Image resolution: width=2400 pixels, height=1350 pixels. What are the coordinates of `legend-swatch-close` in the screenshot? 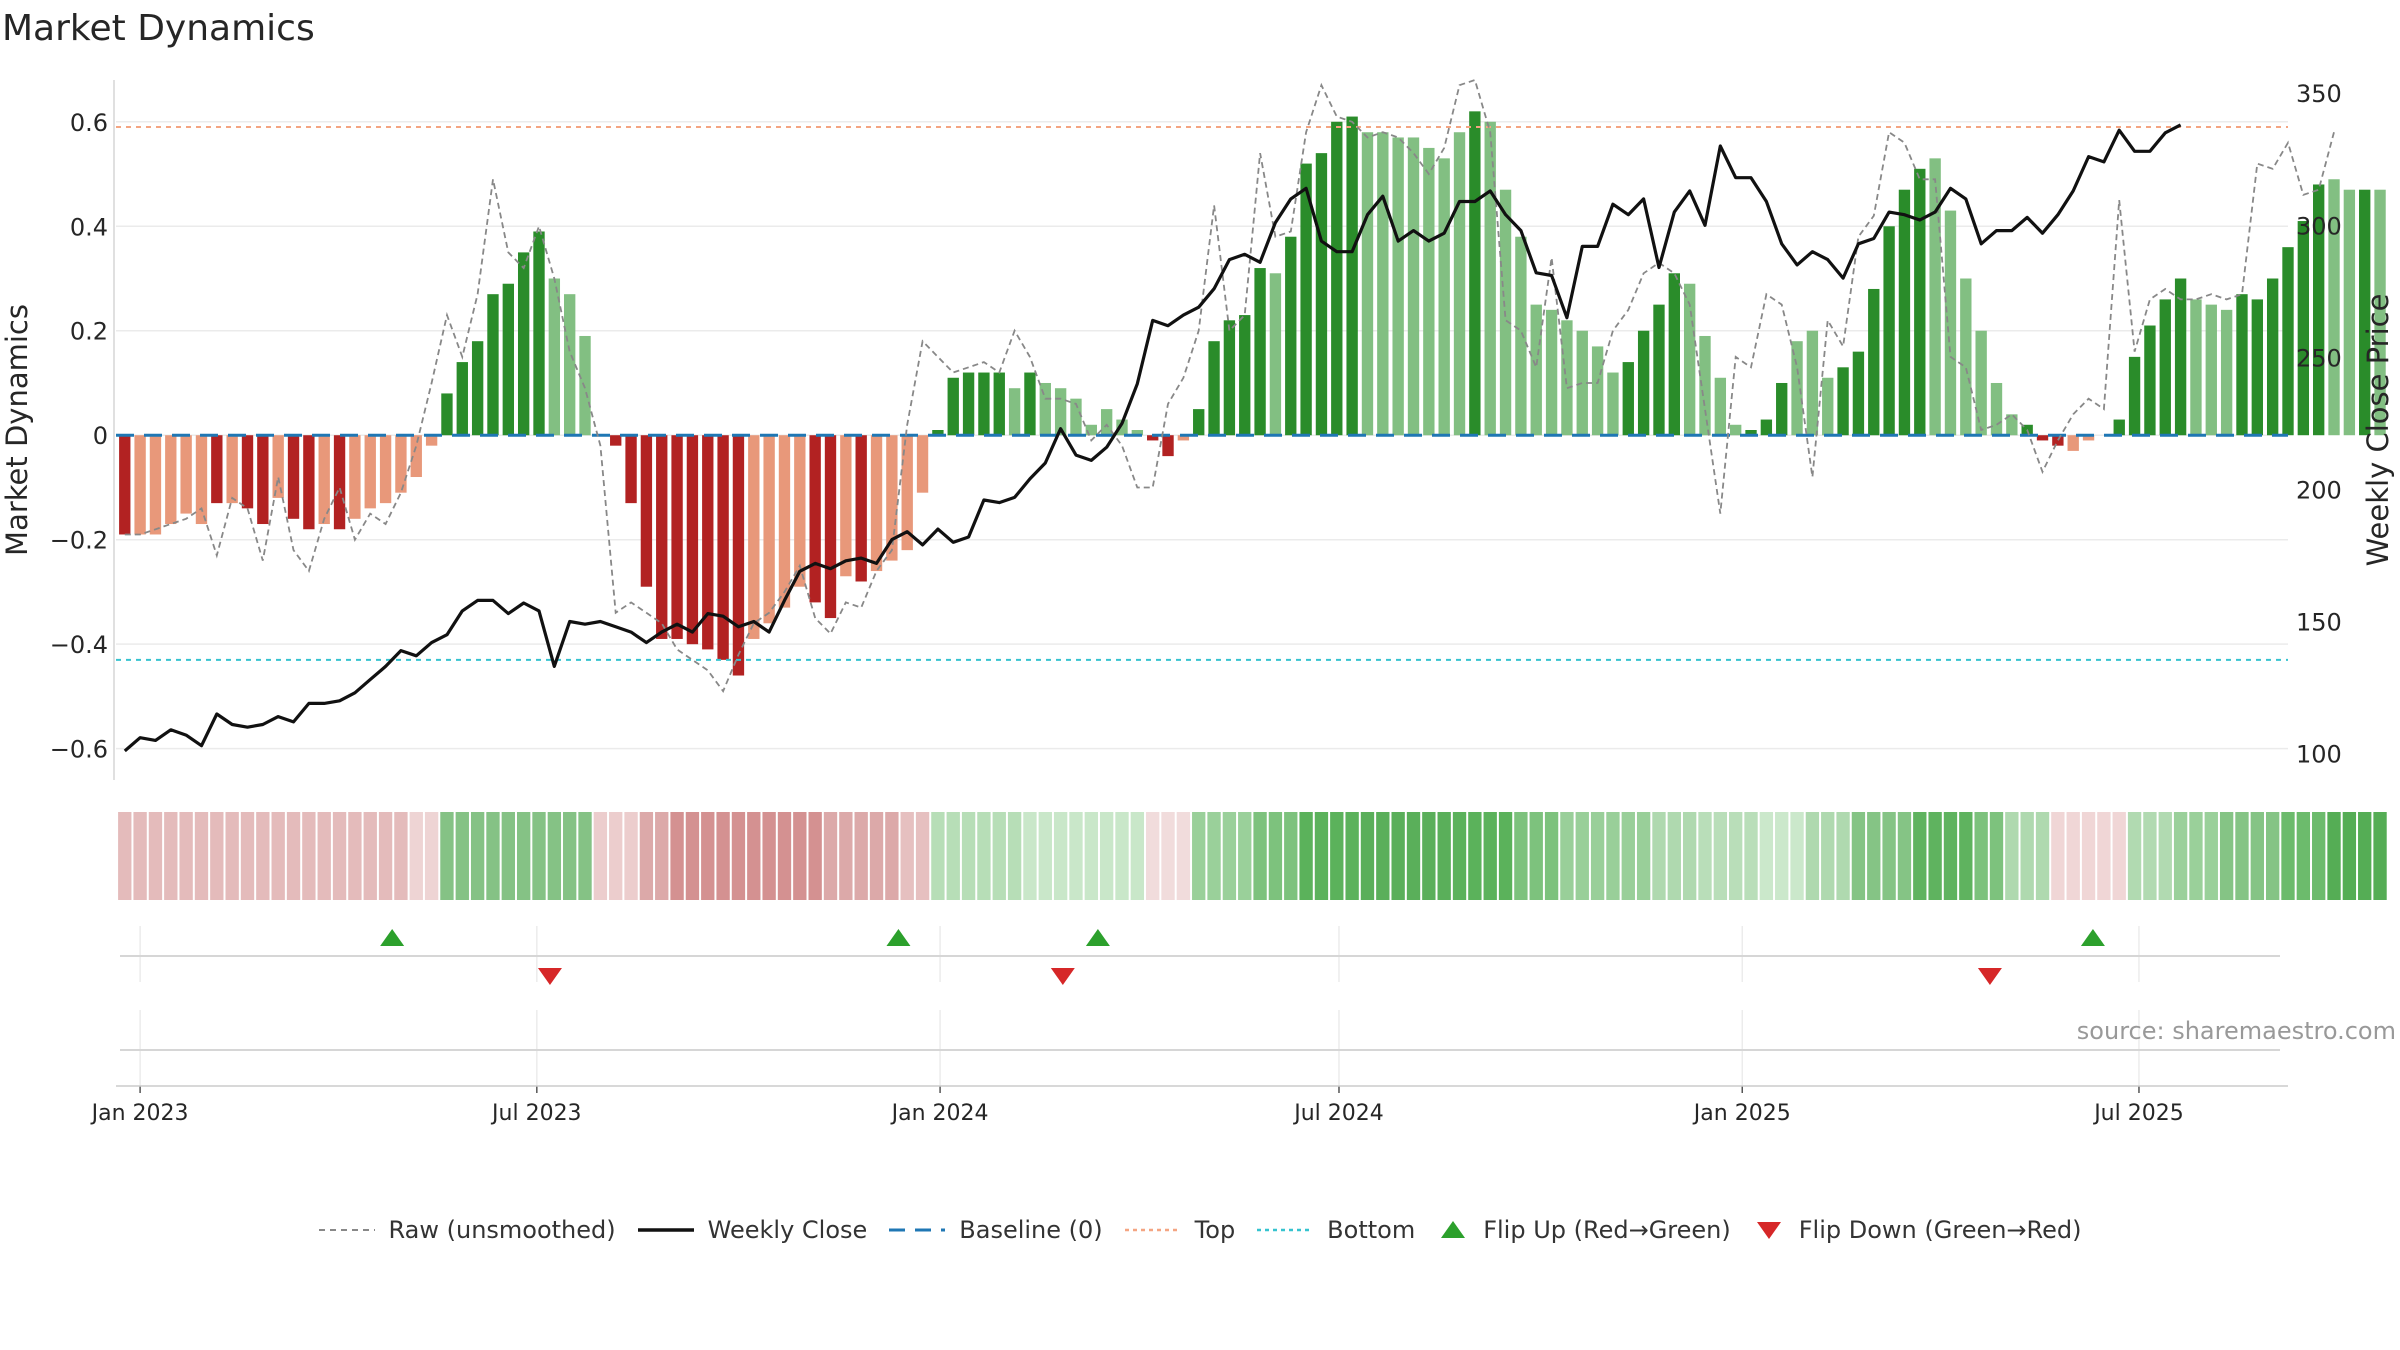 It's located at (665, 1230).